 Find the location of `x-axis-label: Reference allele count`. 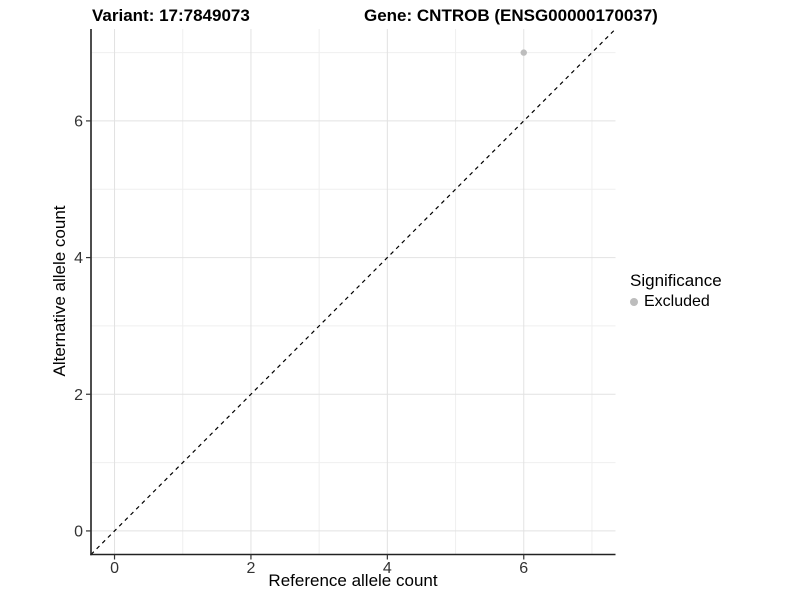

x-axis-label: Reference allele count is located at coordinates (353, 580).